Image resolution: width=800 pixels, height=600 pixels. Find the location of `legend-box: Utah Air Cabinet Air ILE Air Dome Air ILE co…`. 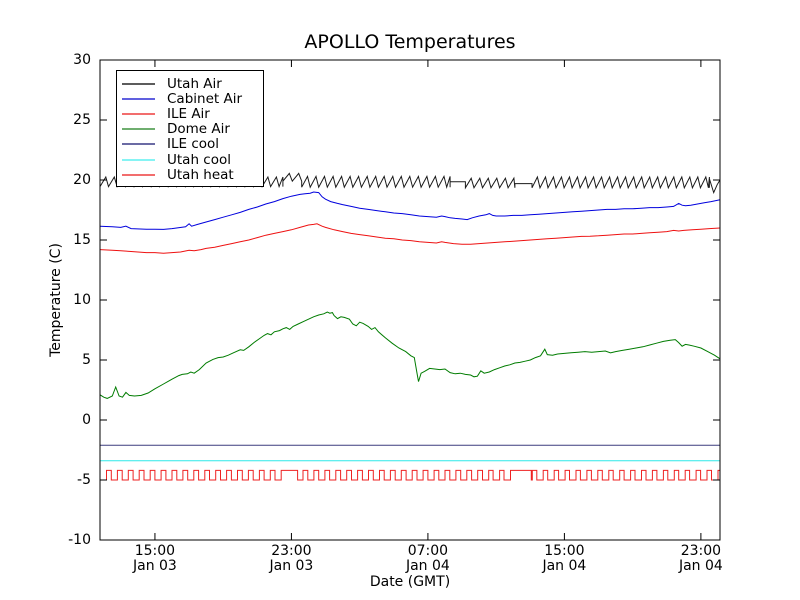

legend-box: Utah Air Cabinet Air ILE Air Dome Air ILE co… is located at coordinates (190, 129).